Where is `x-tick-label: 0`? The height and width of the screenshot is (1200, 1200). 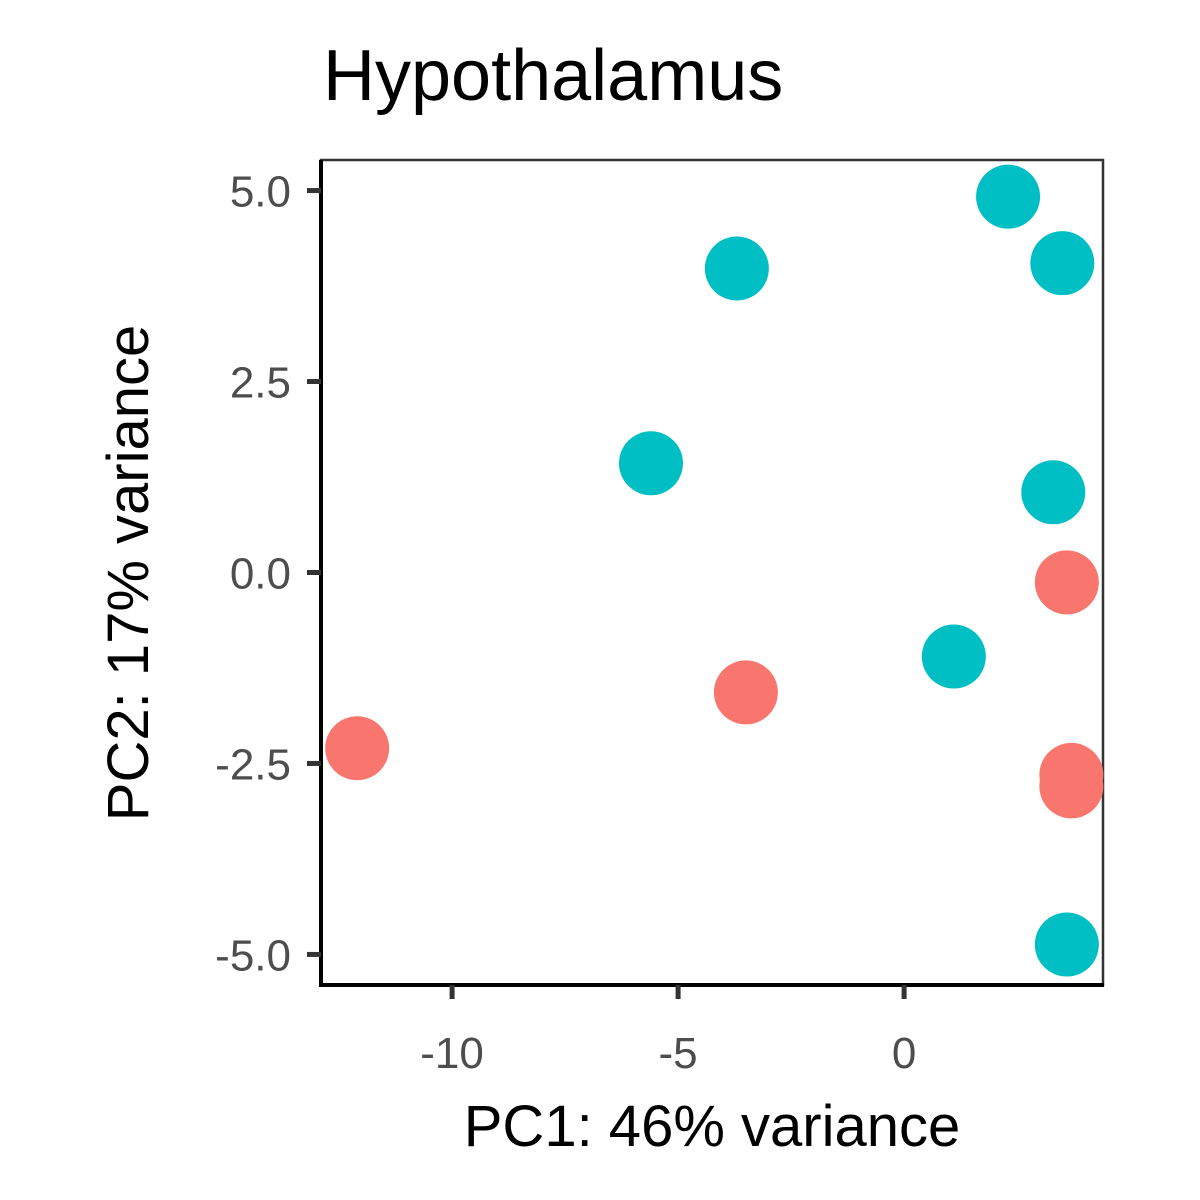 x-tick-label: 0 is located at coordinates (904, 1053).